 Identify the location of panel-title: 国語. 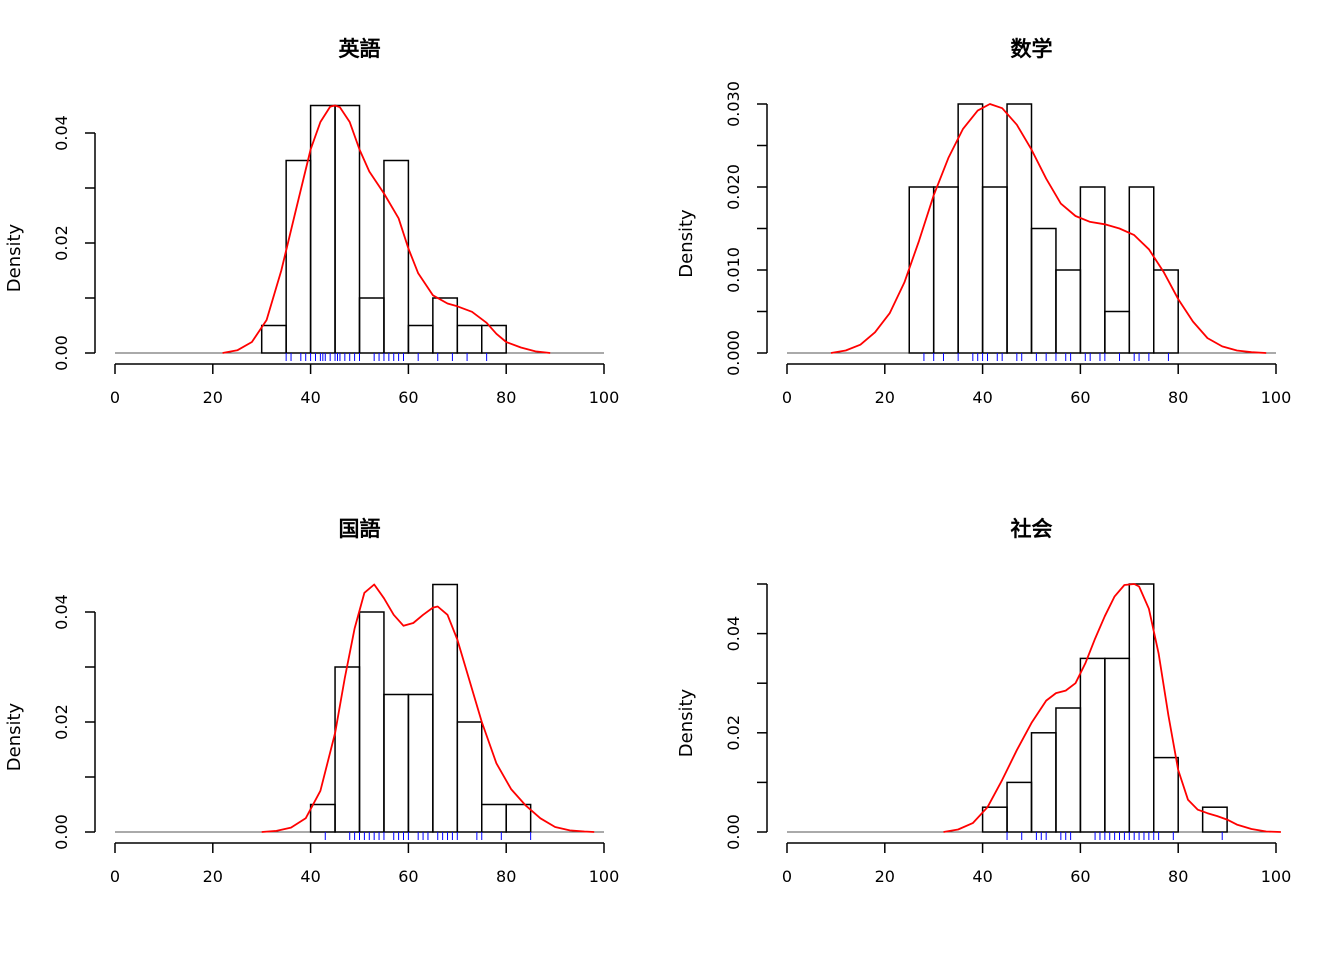
(360, 529).